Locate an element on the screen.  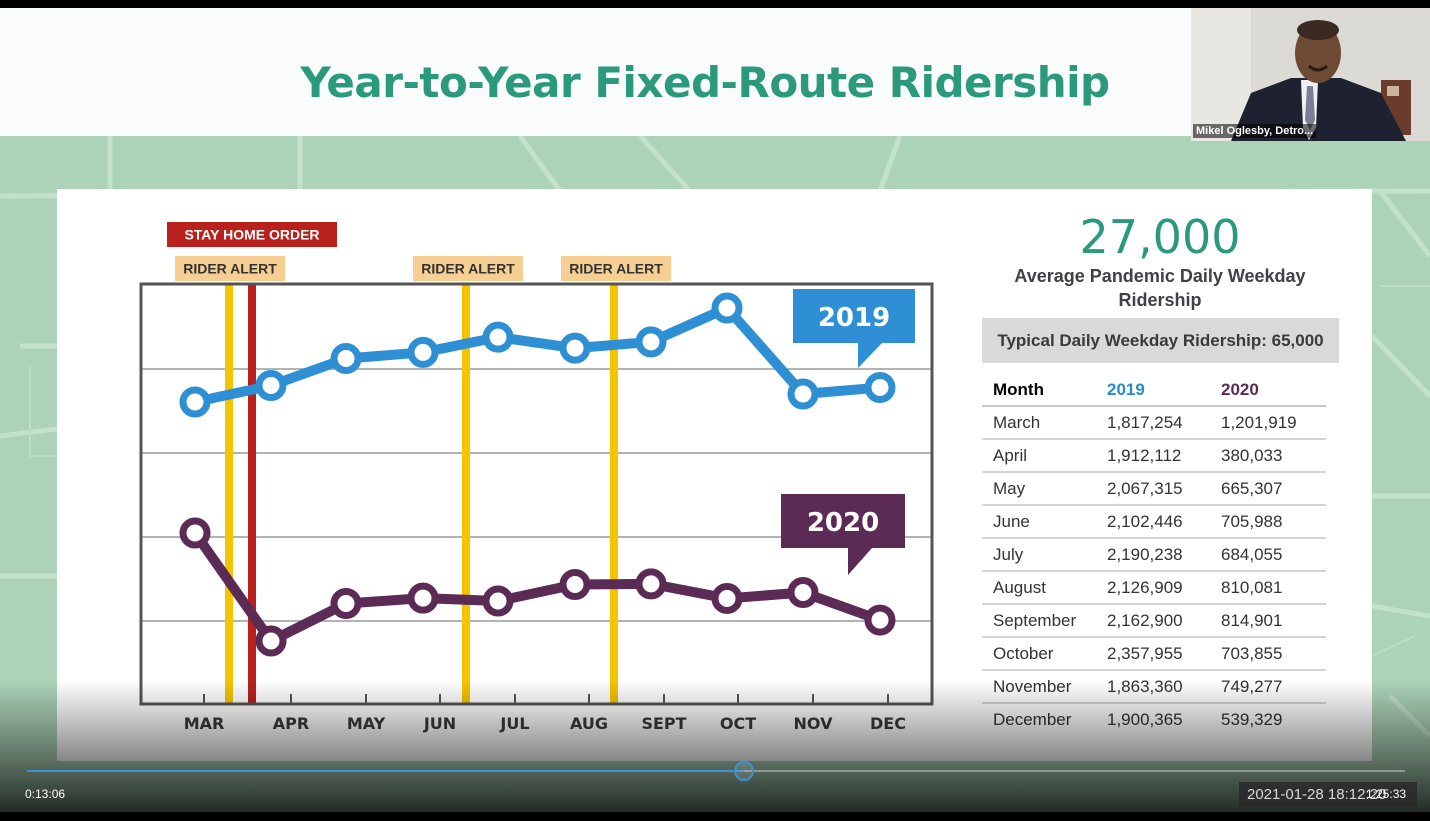
speaker-video-image is located at coordinates (1310, 74).